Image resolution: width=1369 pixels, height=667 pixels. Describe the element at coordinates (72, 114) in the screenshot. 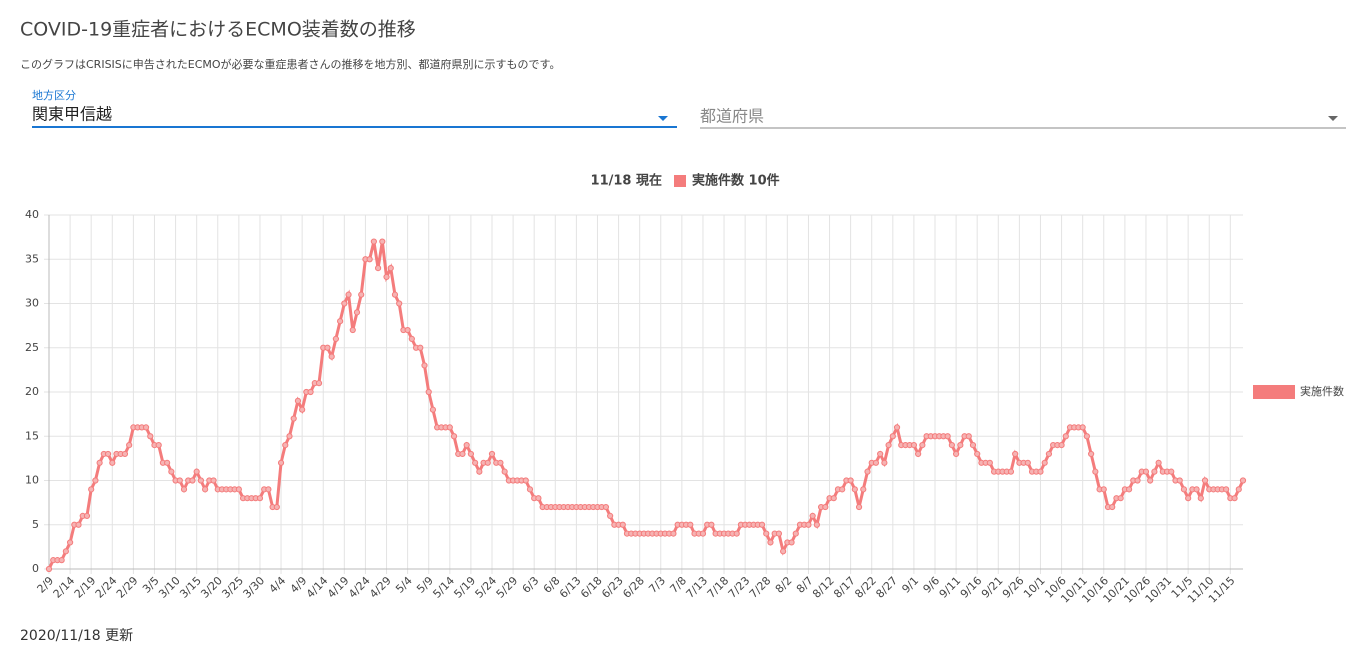

I see `select-value: 関東甲信越` at that location.